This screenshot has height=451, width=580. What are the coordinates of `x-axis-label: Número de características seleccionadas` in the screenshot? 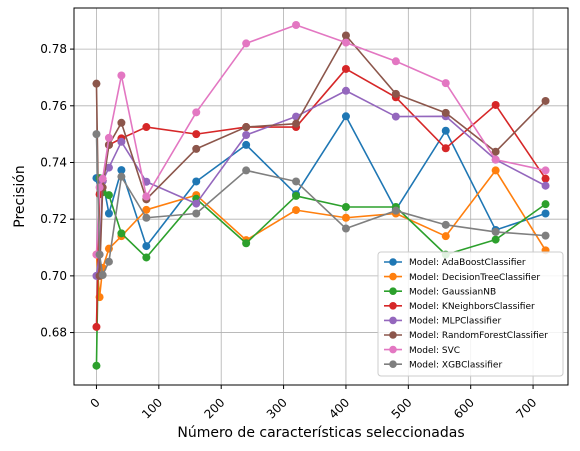 It's located at (320, 433).